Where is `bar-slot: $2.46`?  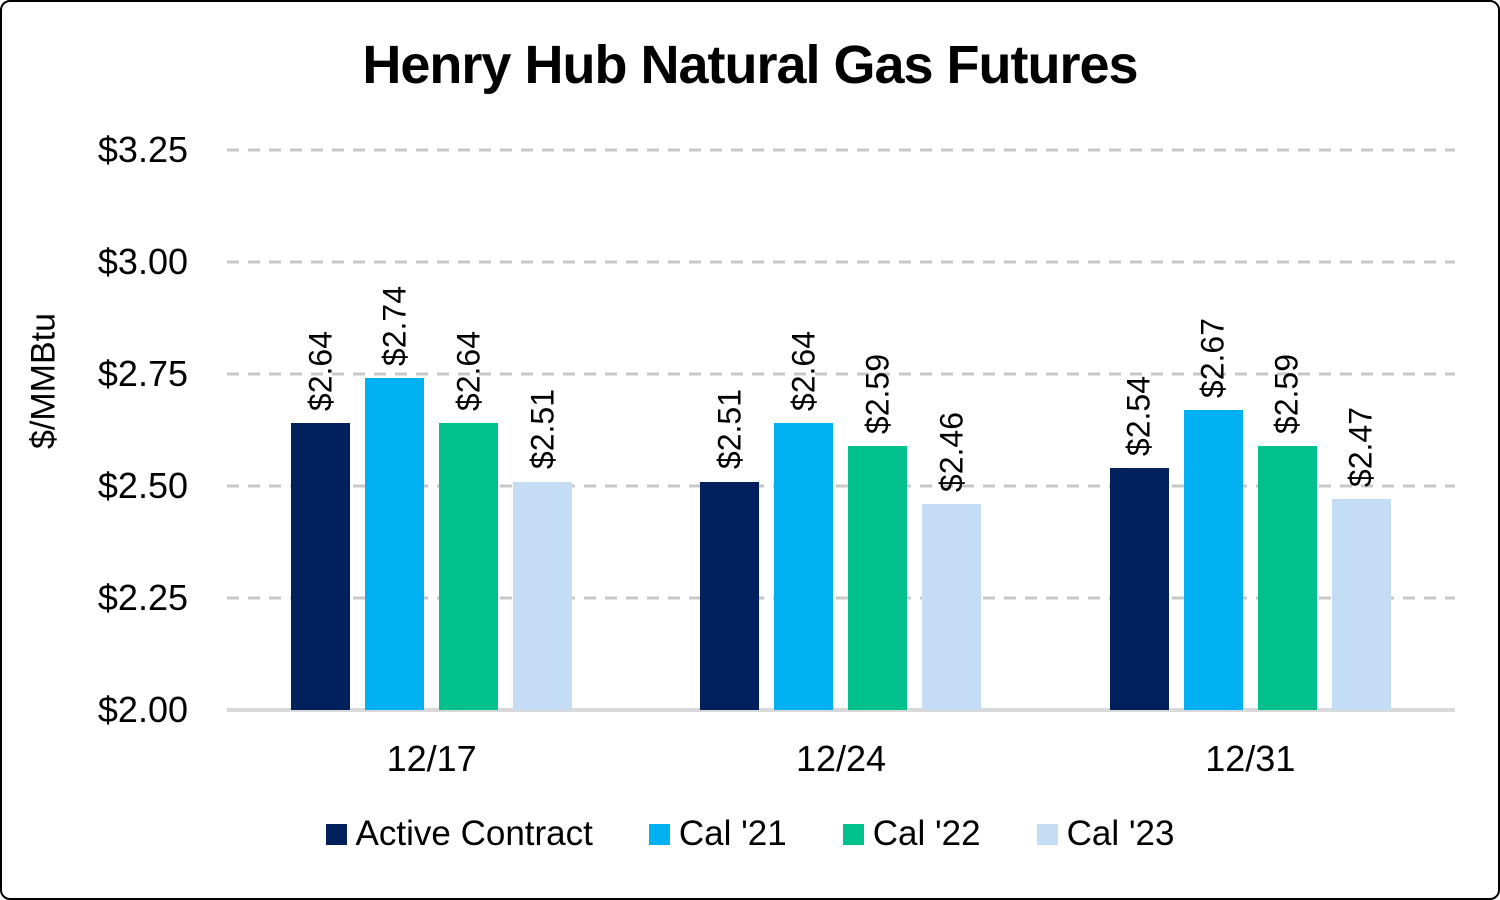 bar-slot: $2.46 is located at coordinates (952, 430).